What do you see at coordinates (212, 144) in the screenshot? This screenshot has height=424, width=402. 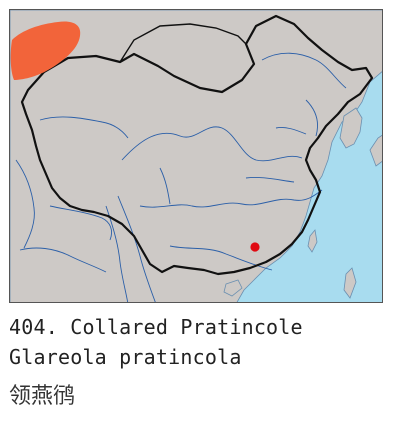 I see `river-yellow` at bounding box center [212, 144].